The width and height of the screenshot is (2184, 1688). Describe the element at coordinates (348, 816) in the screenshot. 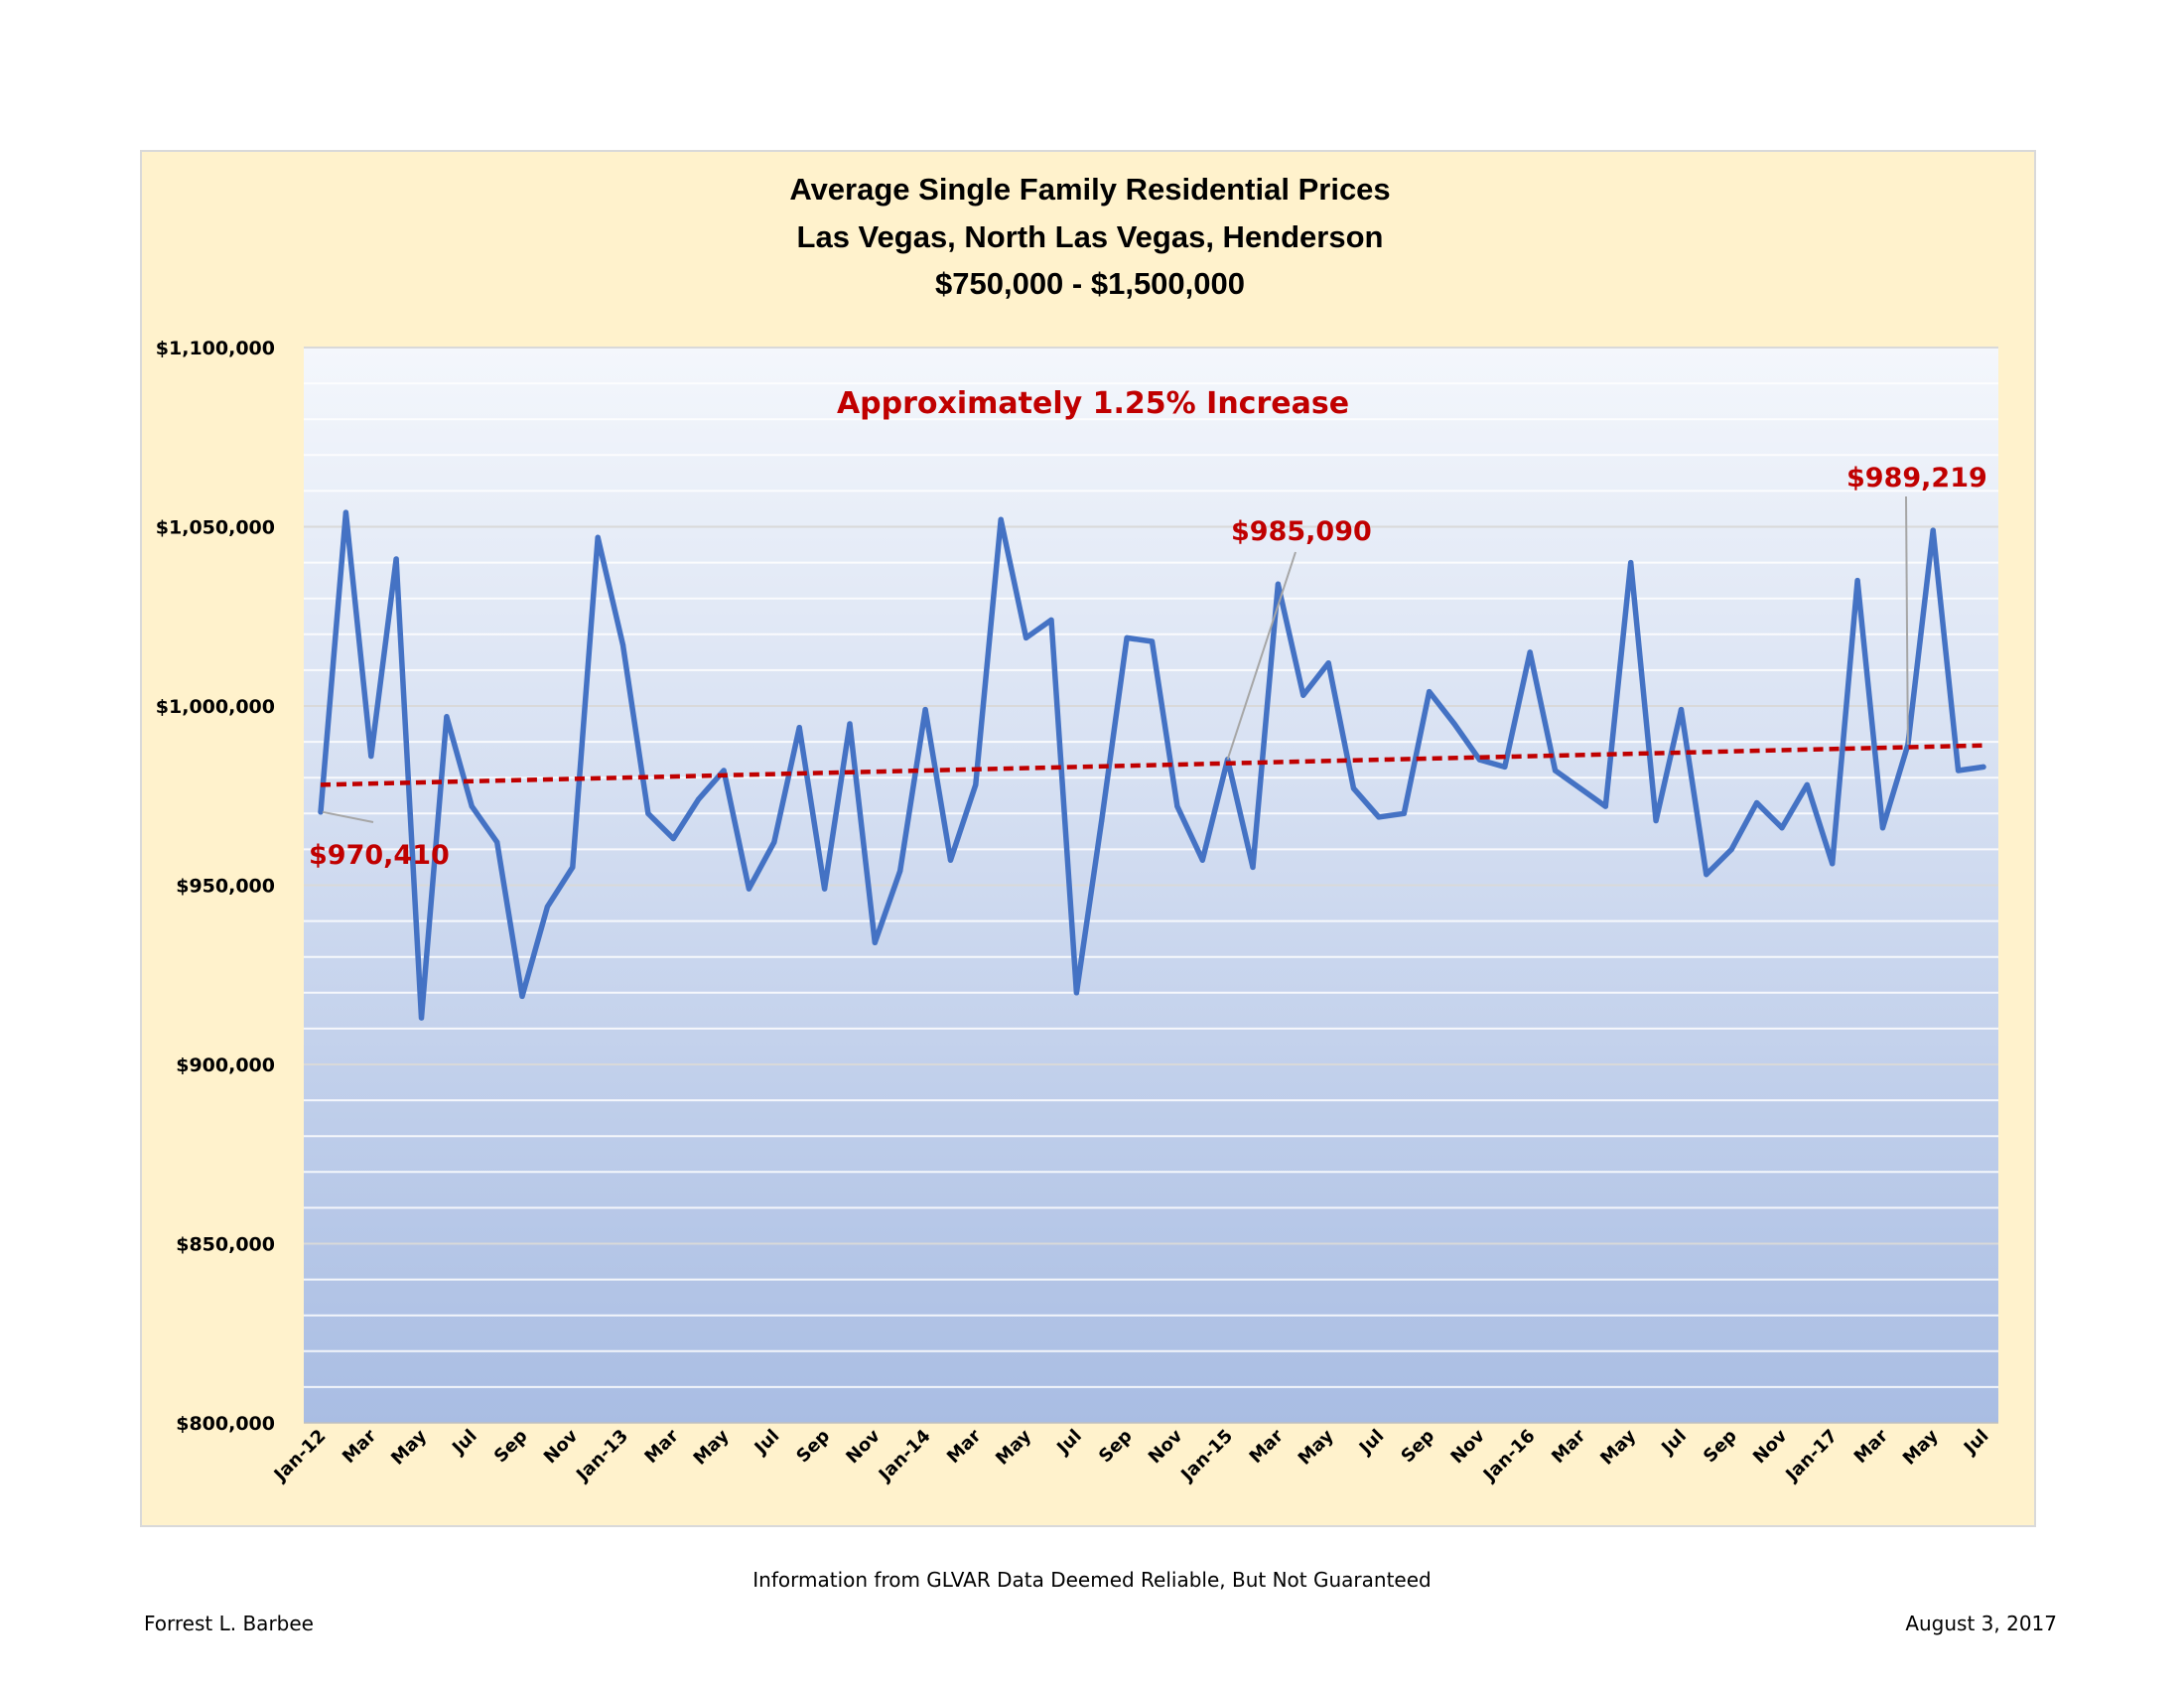

I see `leader-line-start` at that location.